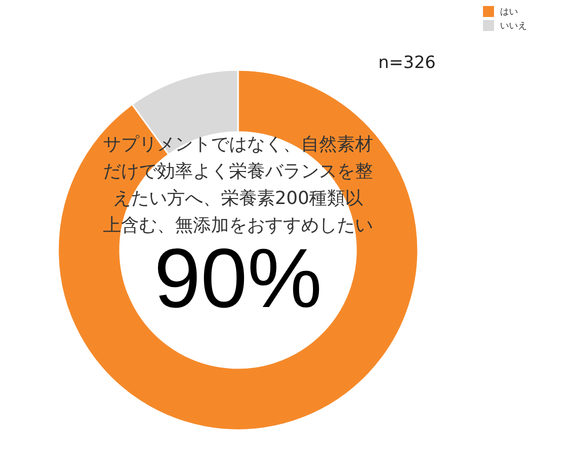 The height and width of the screenshot is (452, 570). Describe the element at coordinates (509, 13) in the screenshot. I see `legend-label: はい` at that location.